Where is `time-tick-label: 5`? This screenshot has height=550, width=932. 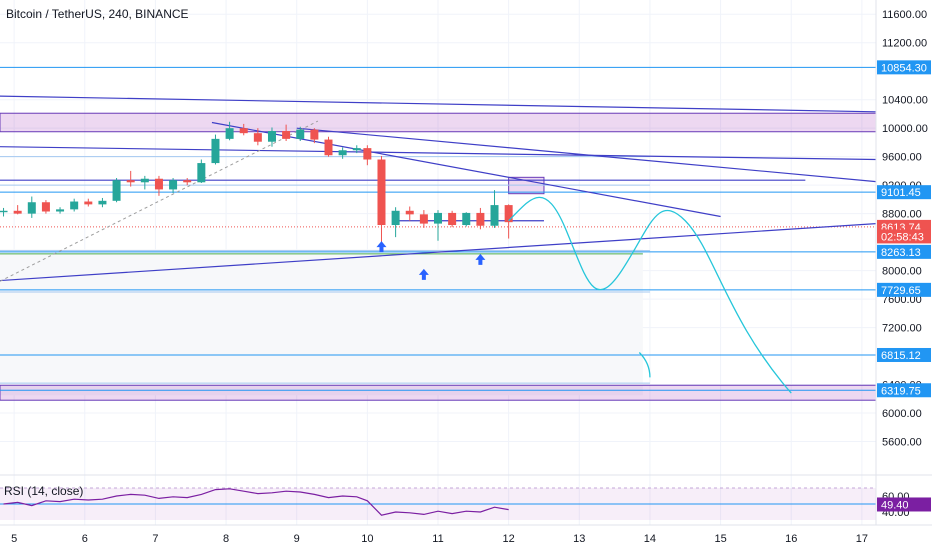
time-tick-label: 5 is located at coordinates (14, 539).